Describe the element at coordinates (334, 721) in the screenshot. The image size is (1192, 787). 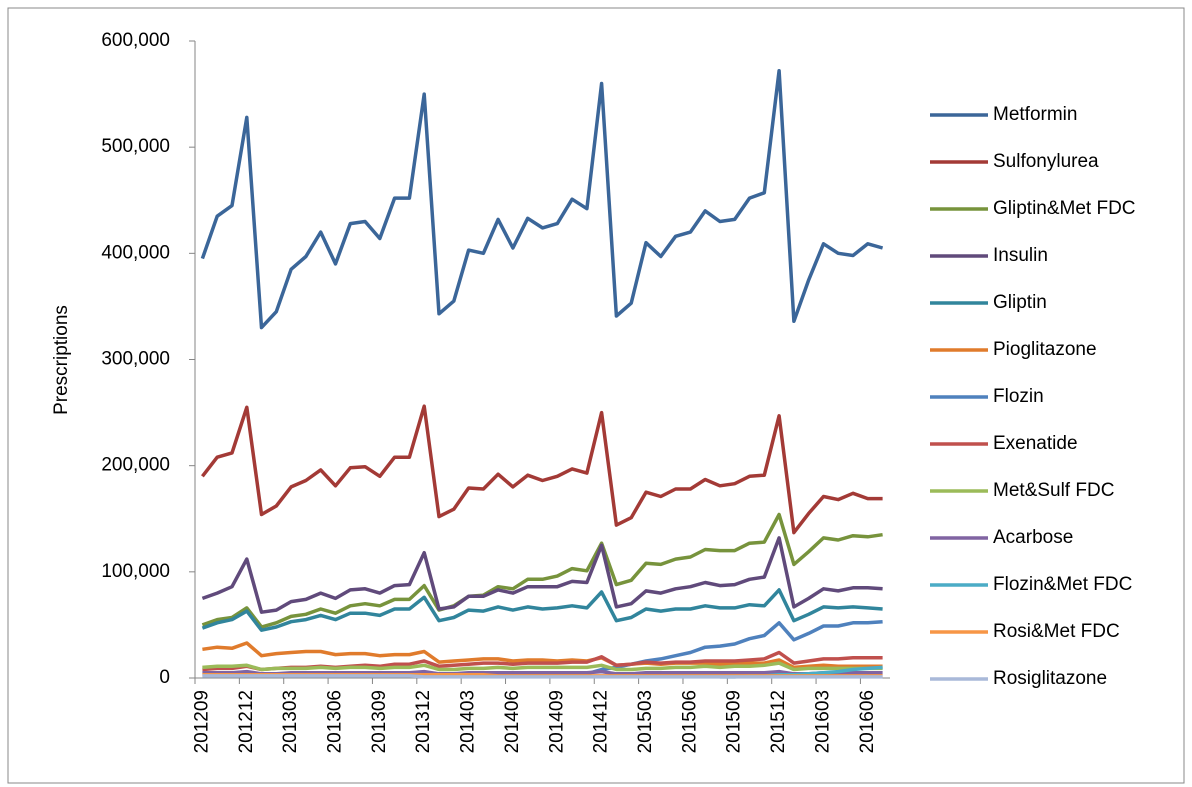
I see `x-tick-label: 201306` at that location.